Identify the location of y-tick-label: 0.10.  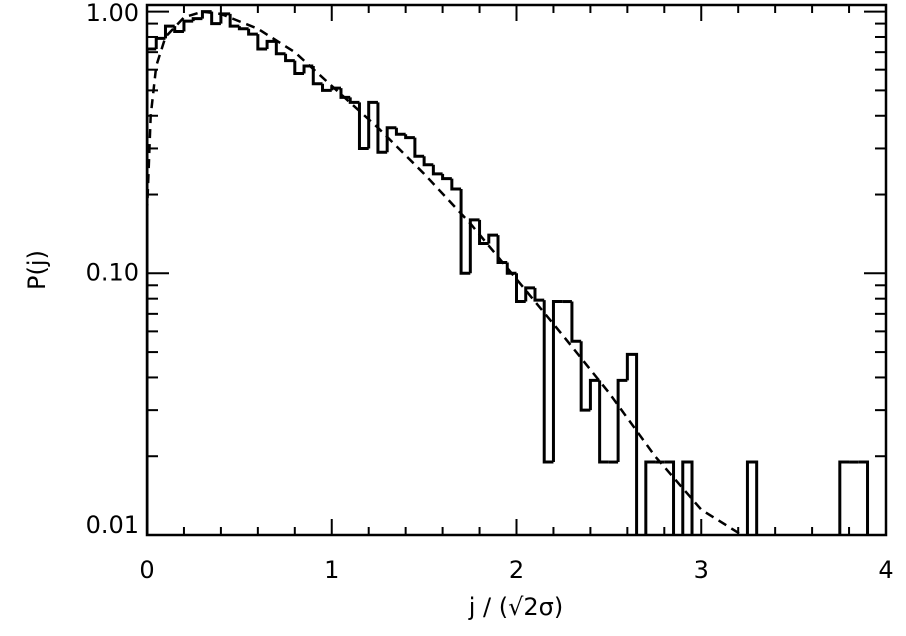
(112, 272).